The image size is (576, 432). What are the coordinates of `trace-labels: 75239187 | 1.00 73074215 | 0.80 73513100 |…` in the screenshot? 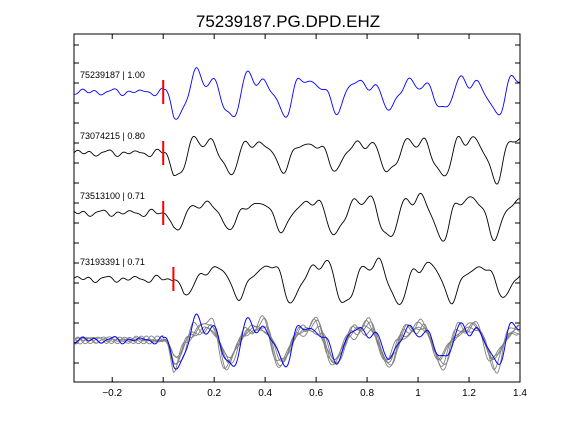 It's located at (112, 168).